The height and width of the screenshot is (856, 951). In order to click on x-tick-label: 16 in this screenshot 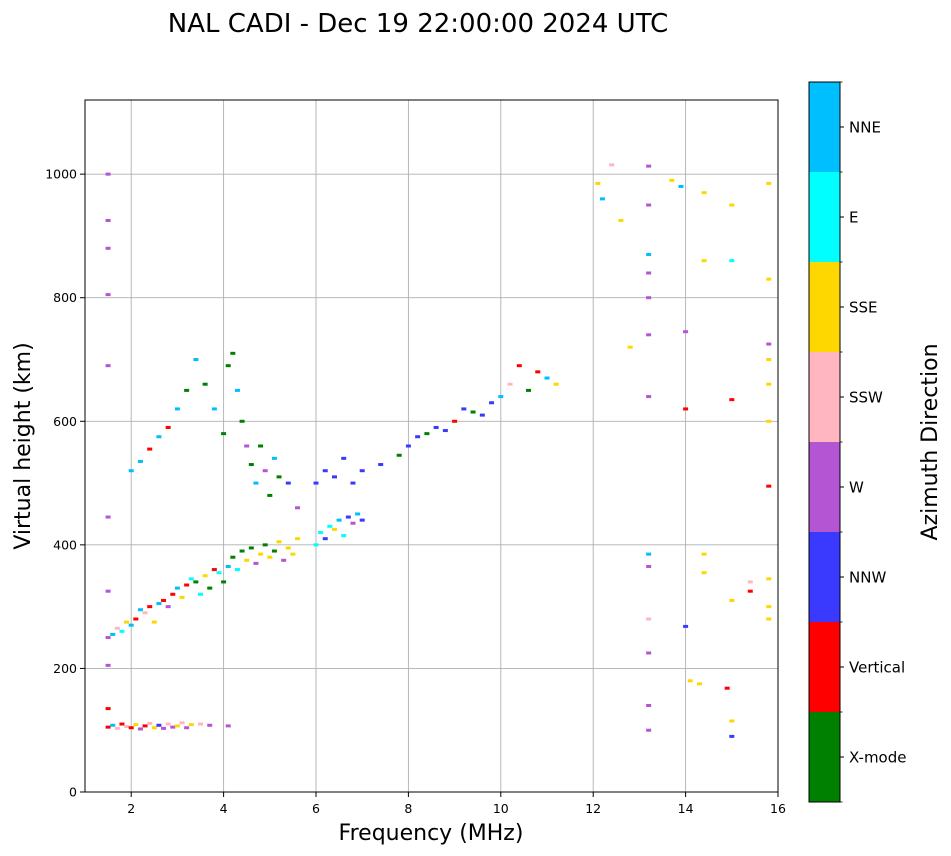, I will do `click(778, 808)`.